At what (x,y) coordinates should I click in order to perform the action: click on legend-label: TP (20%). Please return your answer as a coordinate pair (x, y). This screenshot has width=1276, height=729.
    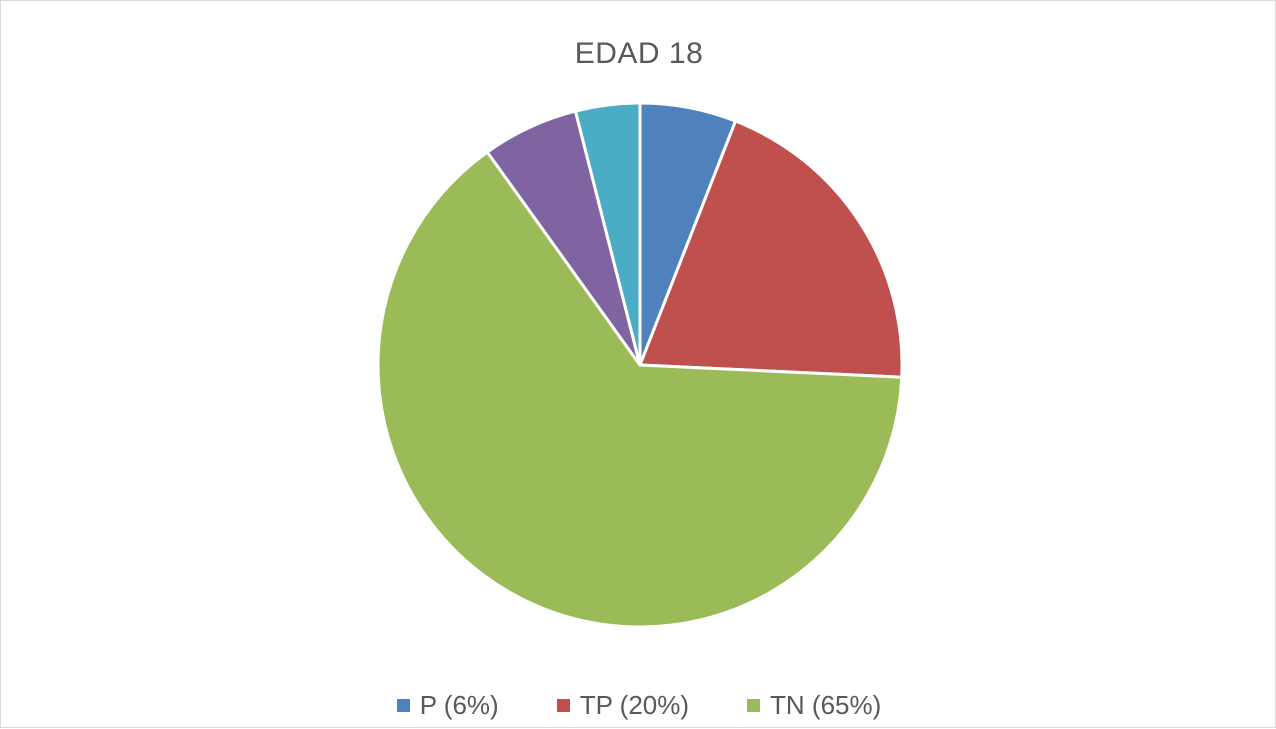
    Looking at the image, I should click on (634, 704).